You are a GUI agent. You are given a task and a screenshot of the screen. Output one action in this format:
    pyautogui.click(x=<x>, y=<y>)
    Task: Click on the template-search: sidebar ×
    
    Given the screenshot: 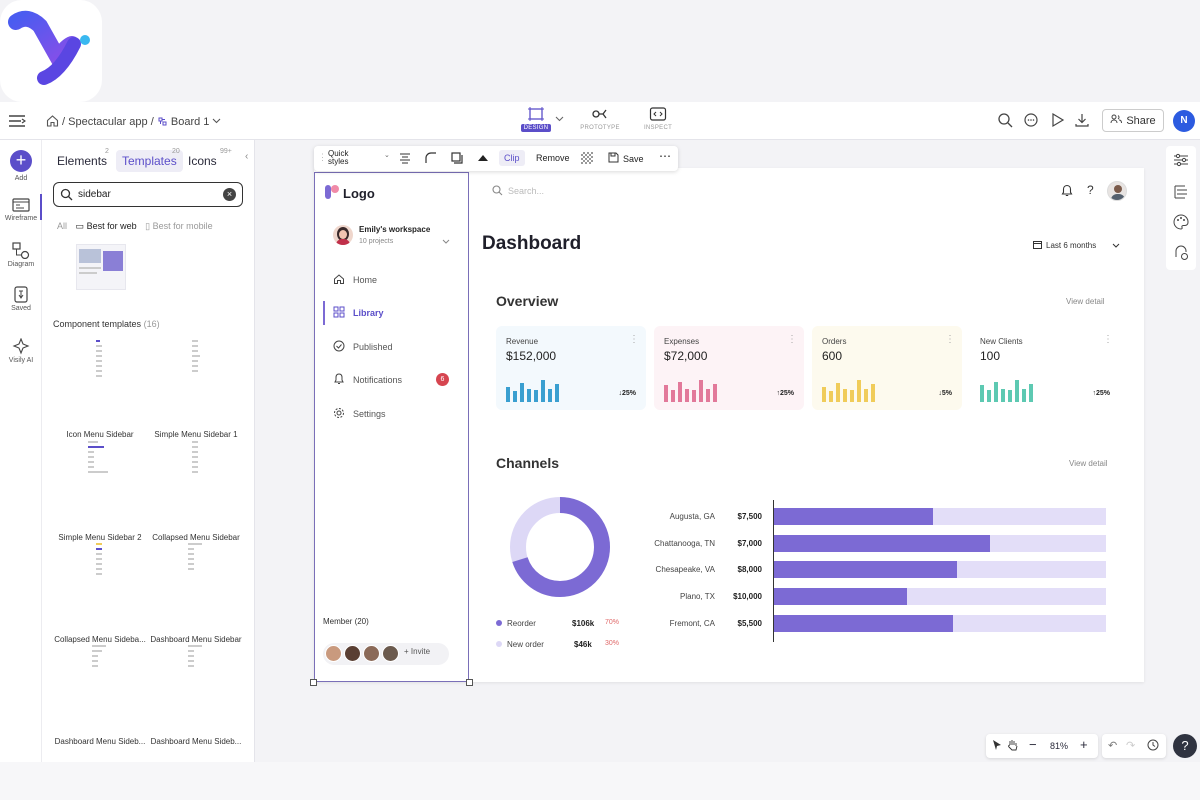 What is the action you would take?
    pyautogui.click(x=148, y=194)
    